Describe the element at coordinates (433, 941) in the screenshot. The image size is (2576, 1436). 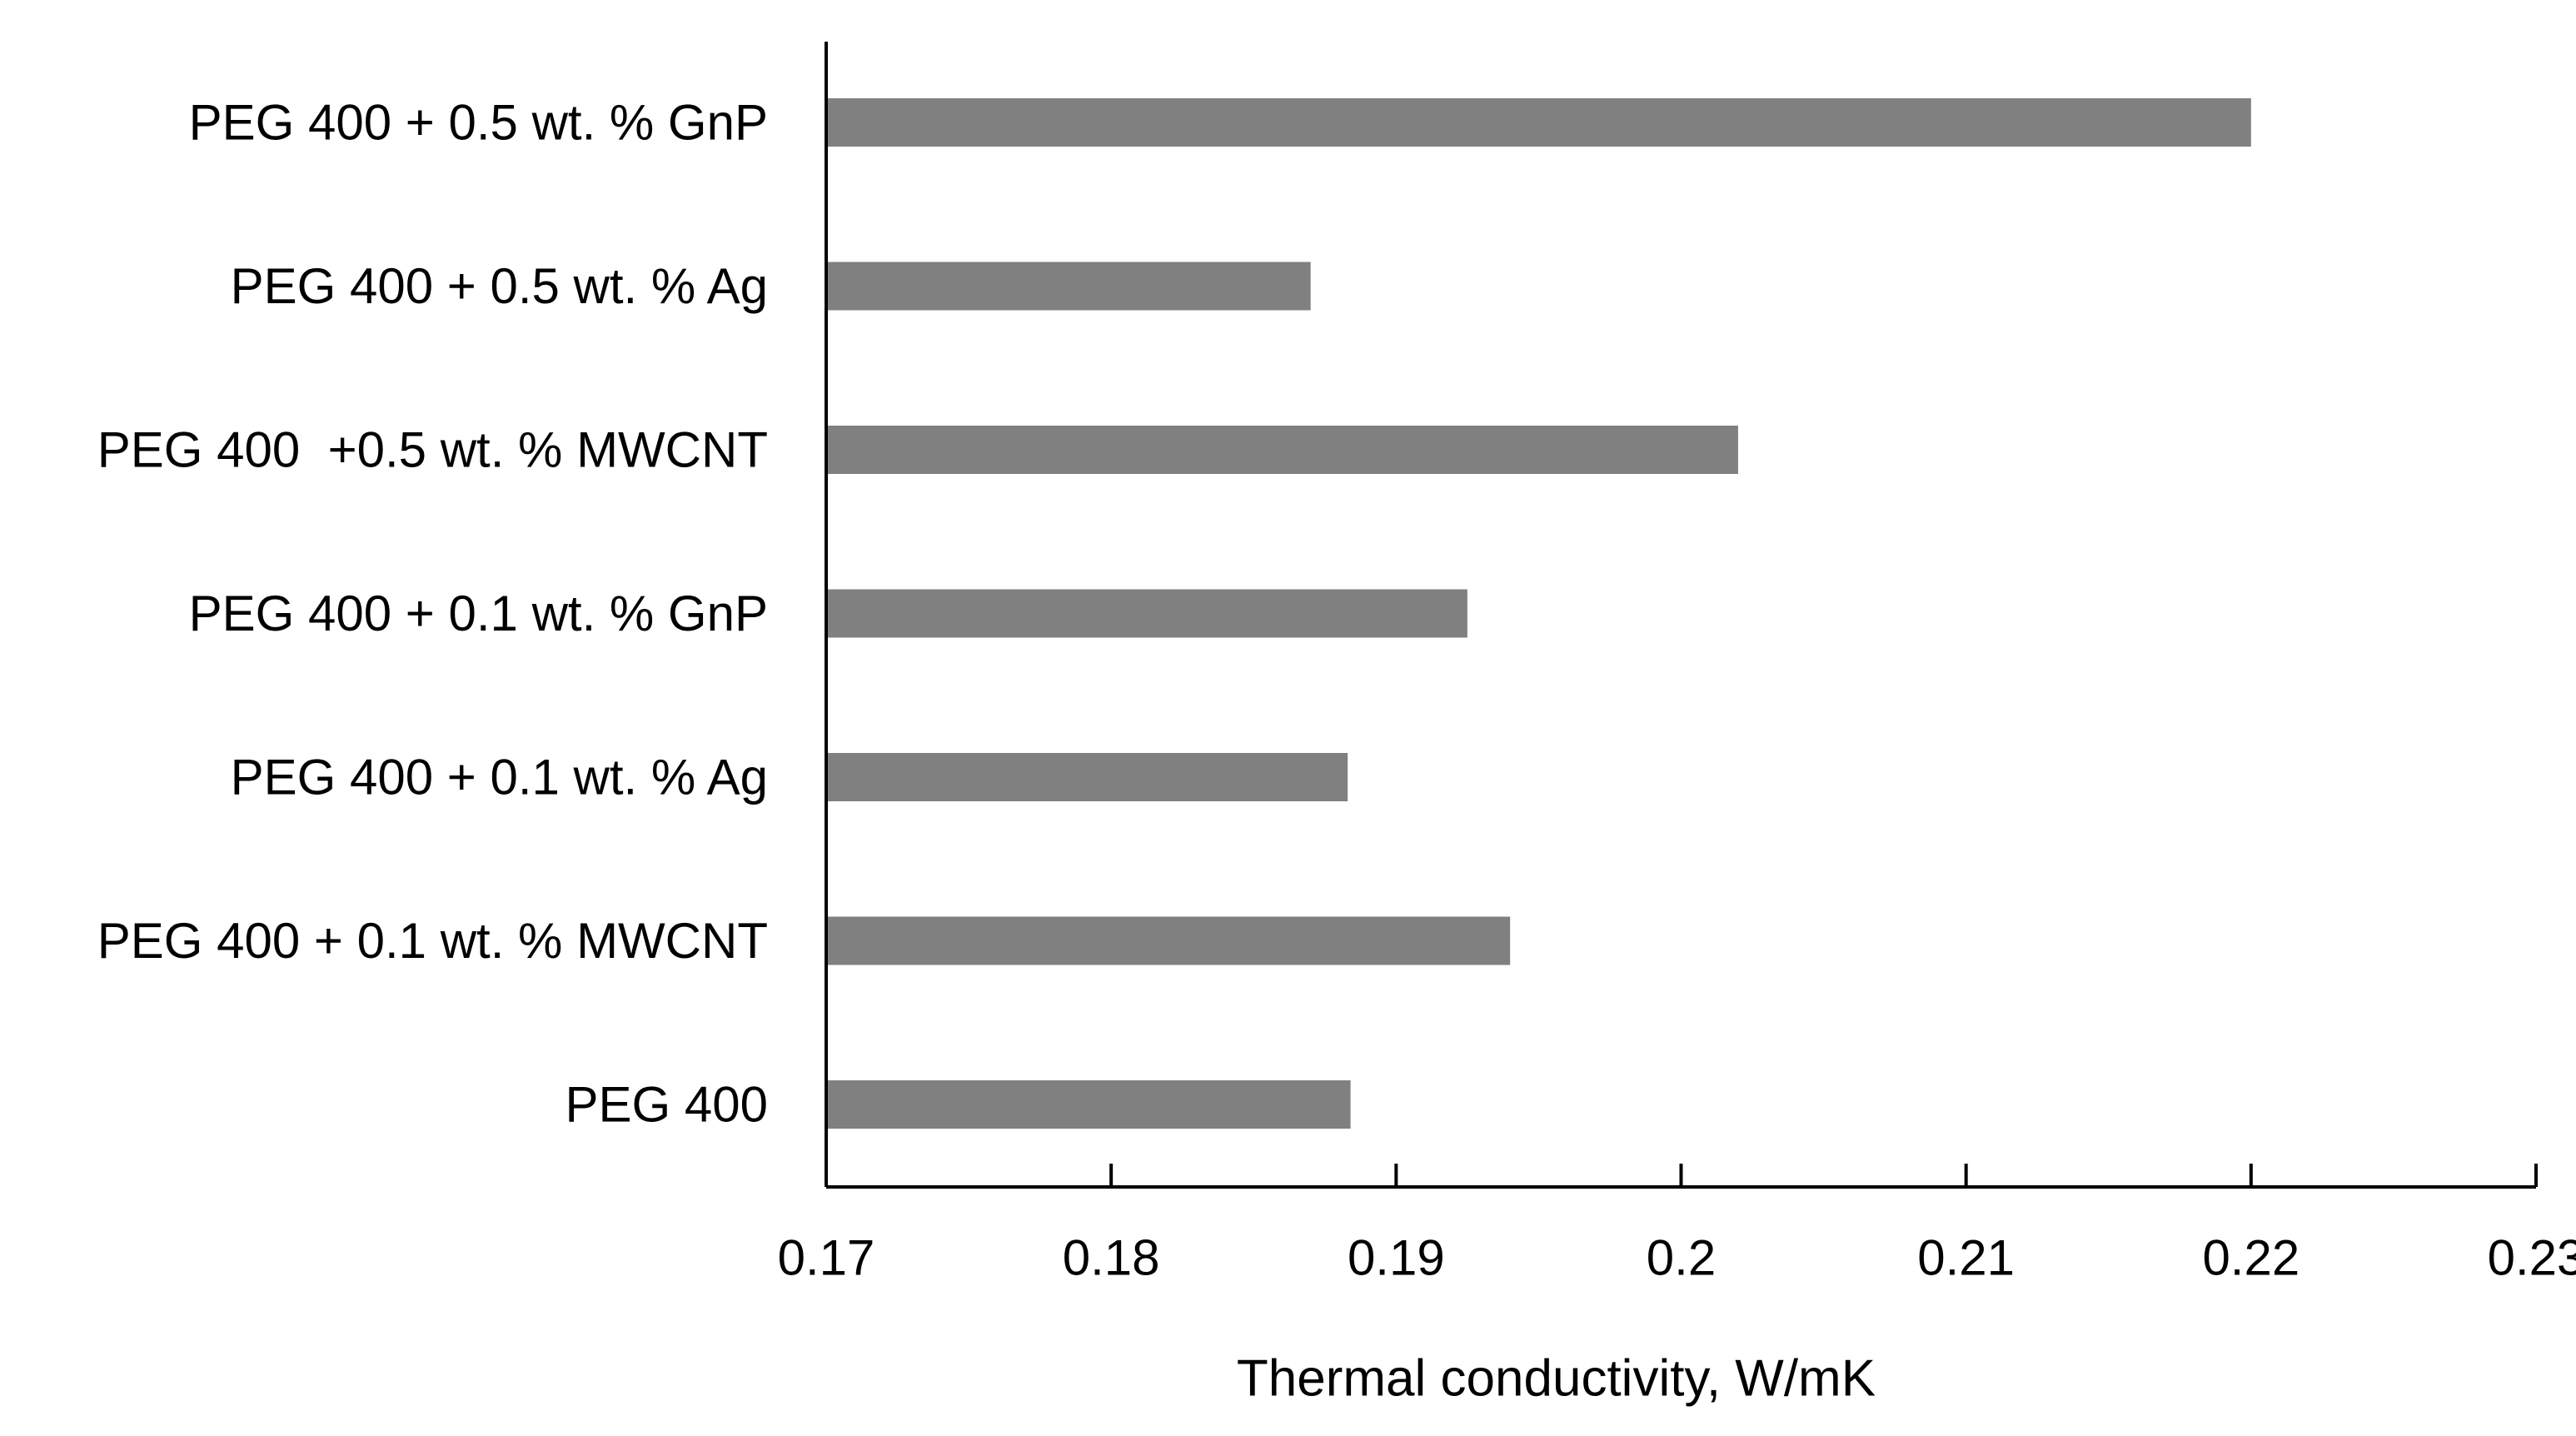
I see `category-label-5: PEG 400 + 0.1 wt. % MWCNT` at that location.